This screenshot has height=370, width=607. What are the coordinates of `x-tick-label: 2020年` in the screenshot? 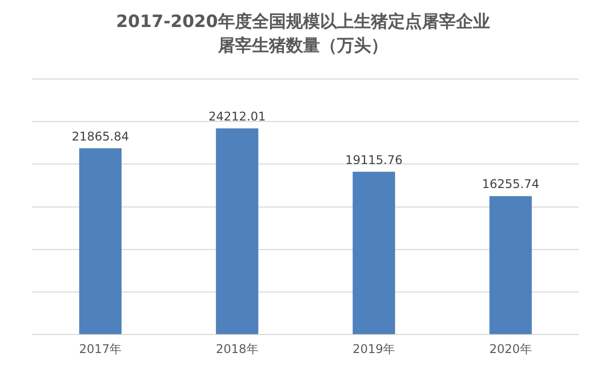 It's located at (510, 349).